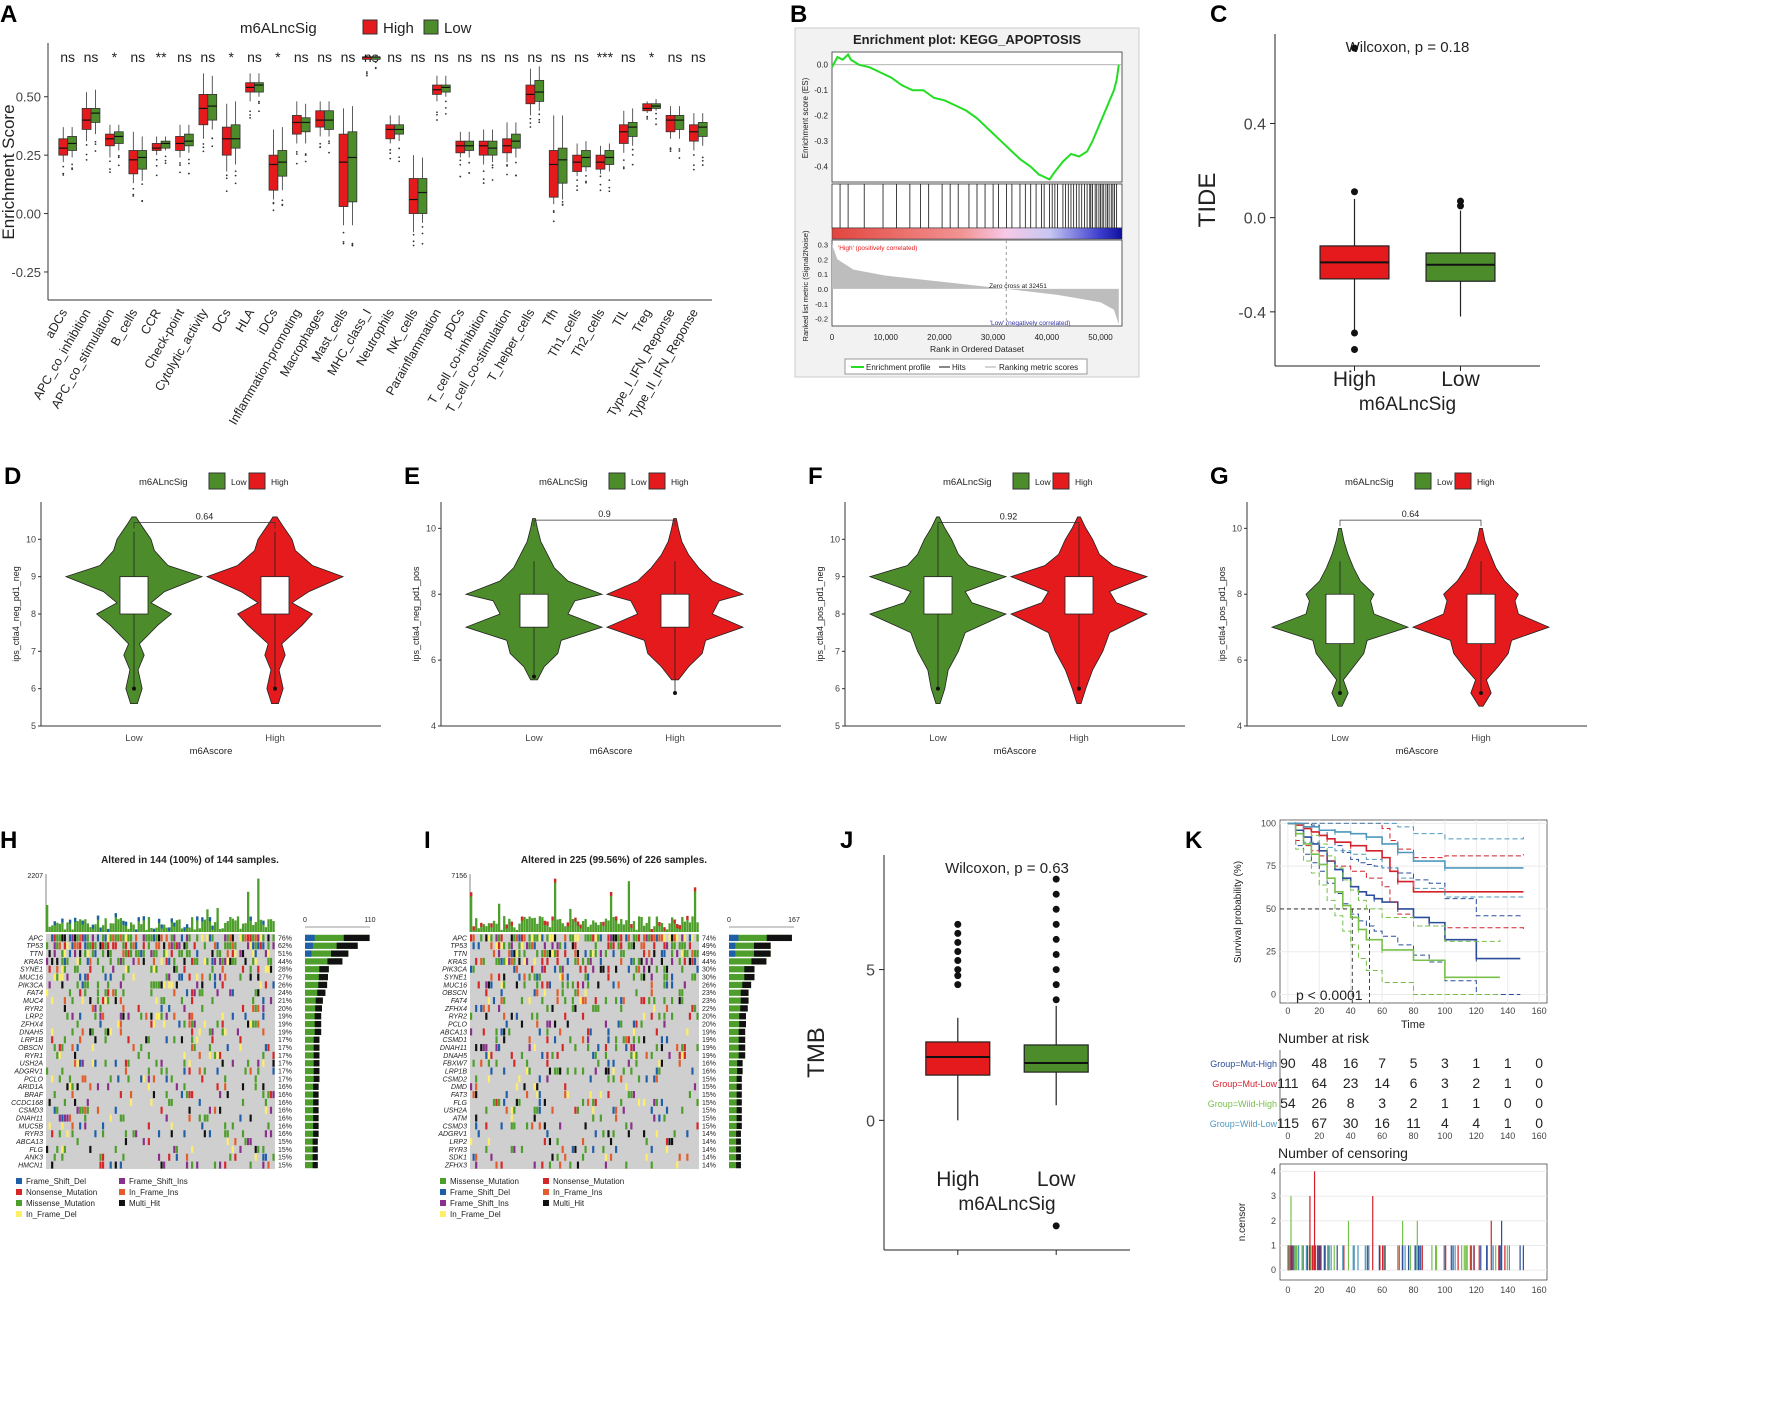 The image size is (1772, 1404). What do you see at coordinates (443, 1181) in the screenshot?
I see `legend-key` at bounding box center [443, 1181].